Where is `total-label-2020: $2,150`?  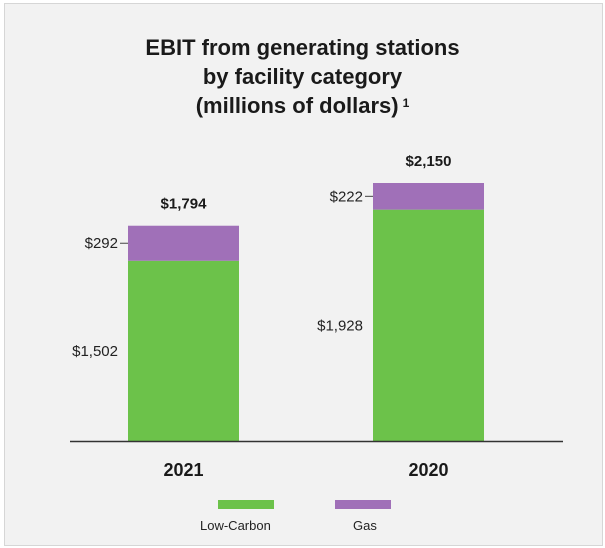 total-label-2020: $2,150 is located at coordinates (429, 161).